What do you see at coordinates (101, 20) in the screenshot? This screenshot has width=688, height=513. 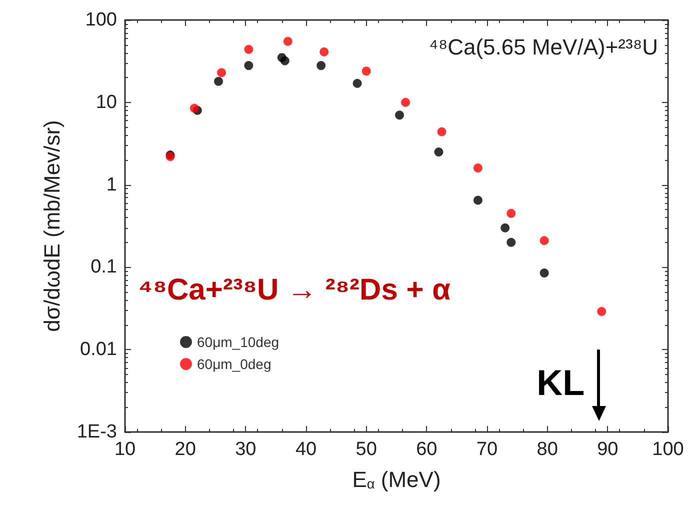 I see `y-tick-label: 100` at bounding box center [101, 20].